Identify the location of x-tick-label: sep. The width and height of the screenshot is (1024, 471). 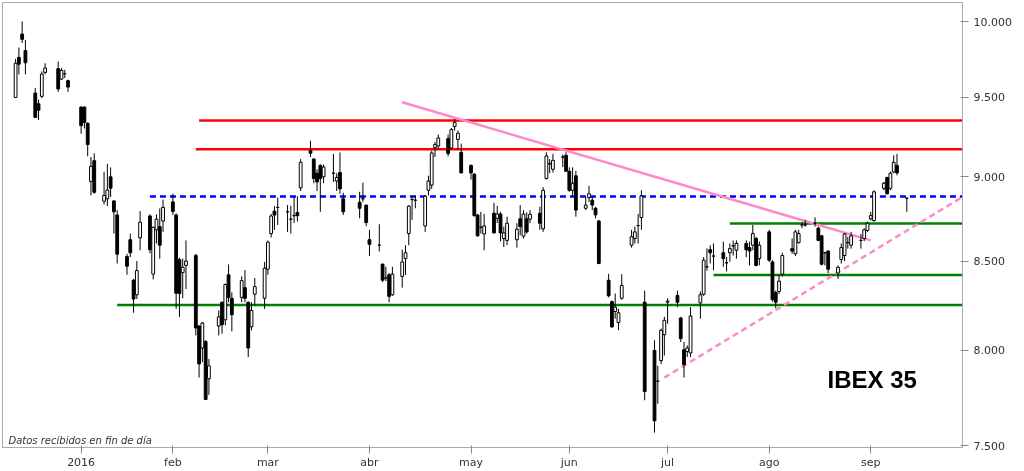
(871, 462).